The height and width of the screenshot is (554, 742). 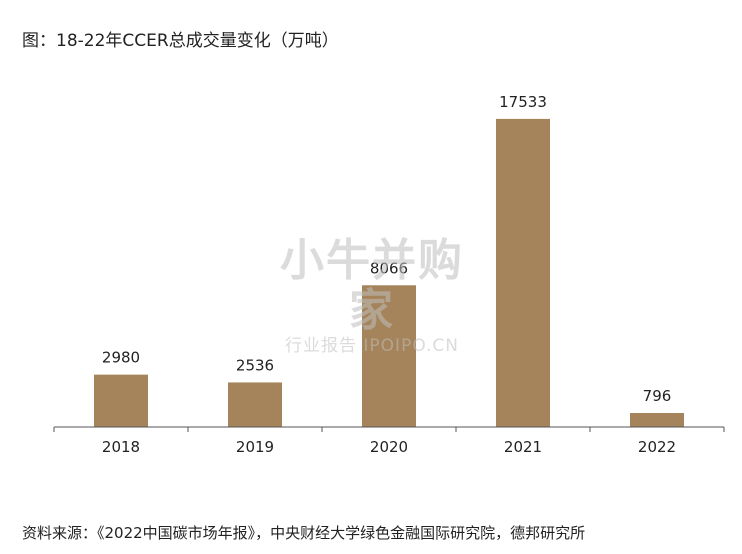 I want to click on x-tick-label-2021: 2021, so click(x=523, y=447).